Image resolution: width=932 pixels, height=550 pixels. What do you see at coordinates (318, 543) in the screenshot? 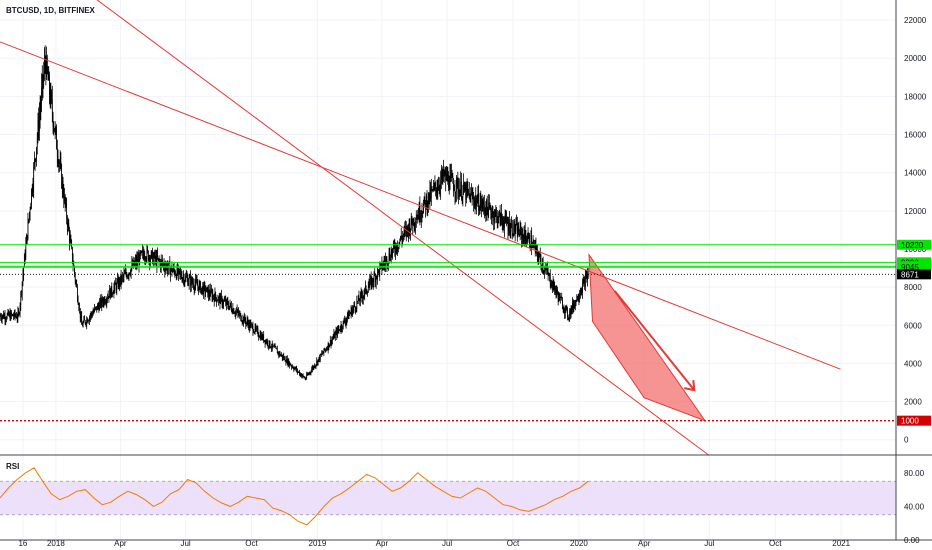
I see `x-tick-label: 2019` at bounding box center [318, 543].